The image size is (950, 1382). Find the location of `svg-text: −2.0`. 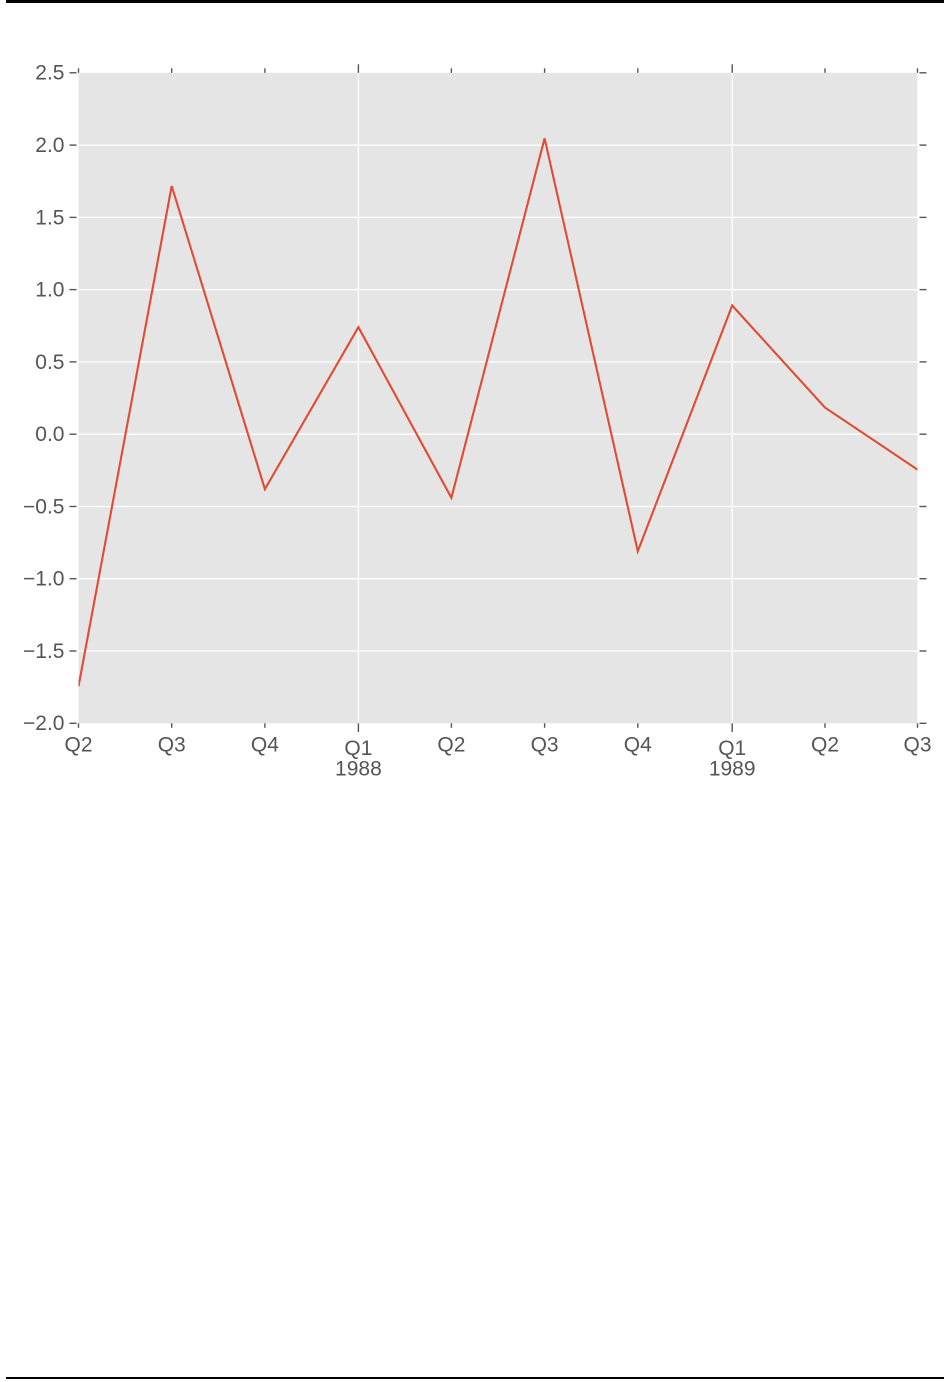

svg-text: −2.0 is located at coordinates (43, 723).